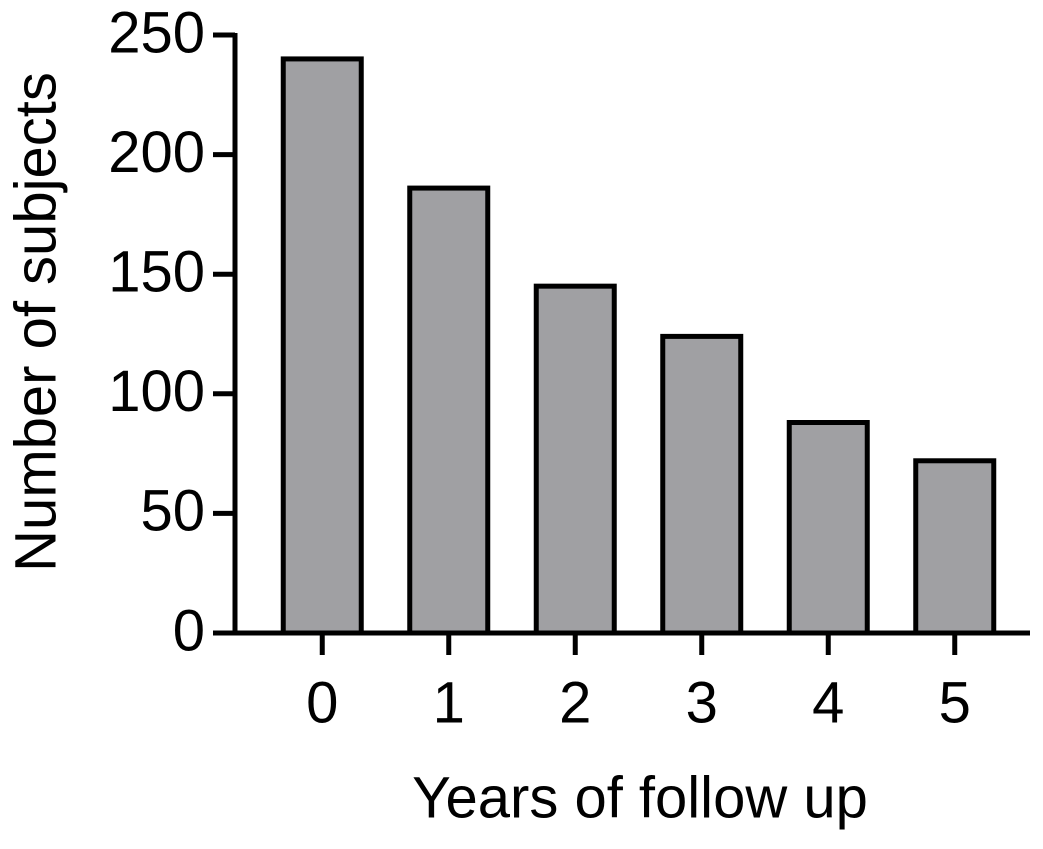  I want to click on x-tick-label: 4, so click(828, 702).